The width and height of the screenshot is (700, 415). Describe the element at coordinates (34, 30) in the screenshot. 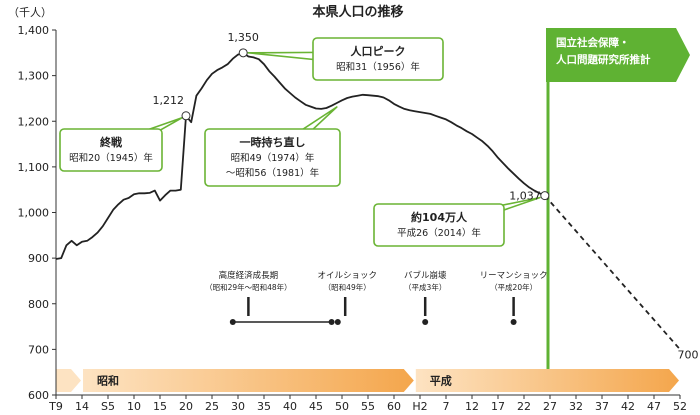

I see `y-tick-label: 1,400` at that location.